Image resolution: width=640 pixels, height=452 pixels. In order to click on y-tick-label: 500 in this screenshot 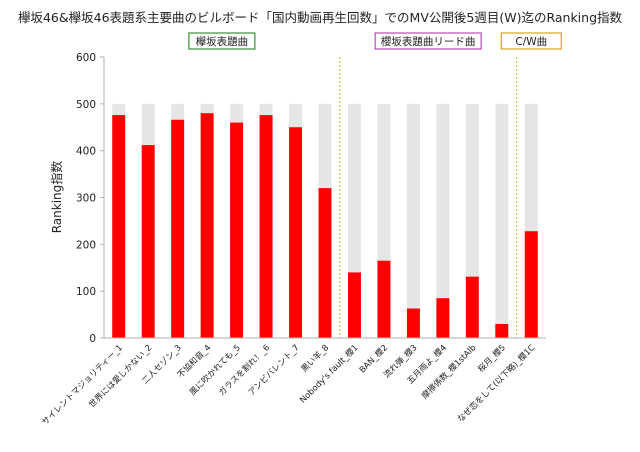, I will do `click(86, 105)`.